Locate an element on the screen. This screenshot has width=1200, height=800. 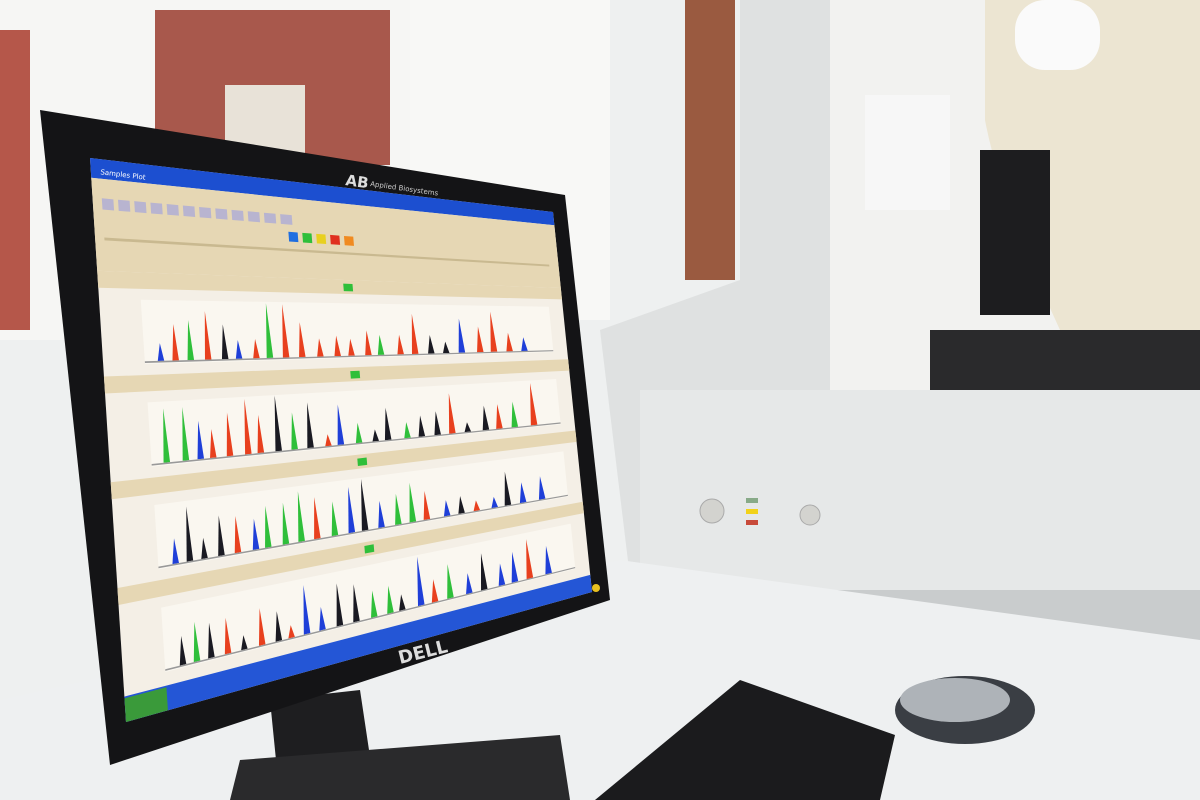
buffer-reservoir is located at coordinates (1057, 35).